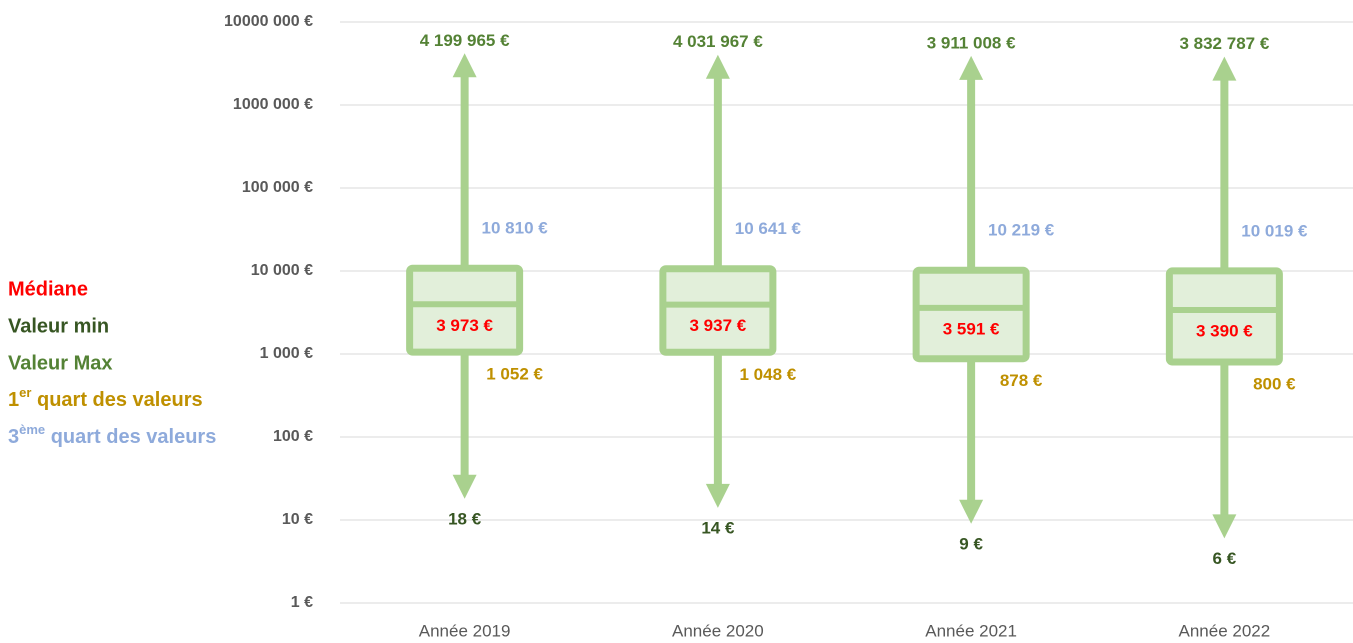 The image size is (1353, 643). What do you see at coordinates (268, 21) in the screenshot?
I see `y-tick-label: 10000 000 €` at bounding box center [268, 21].